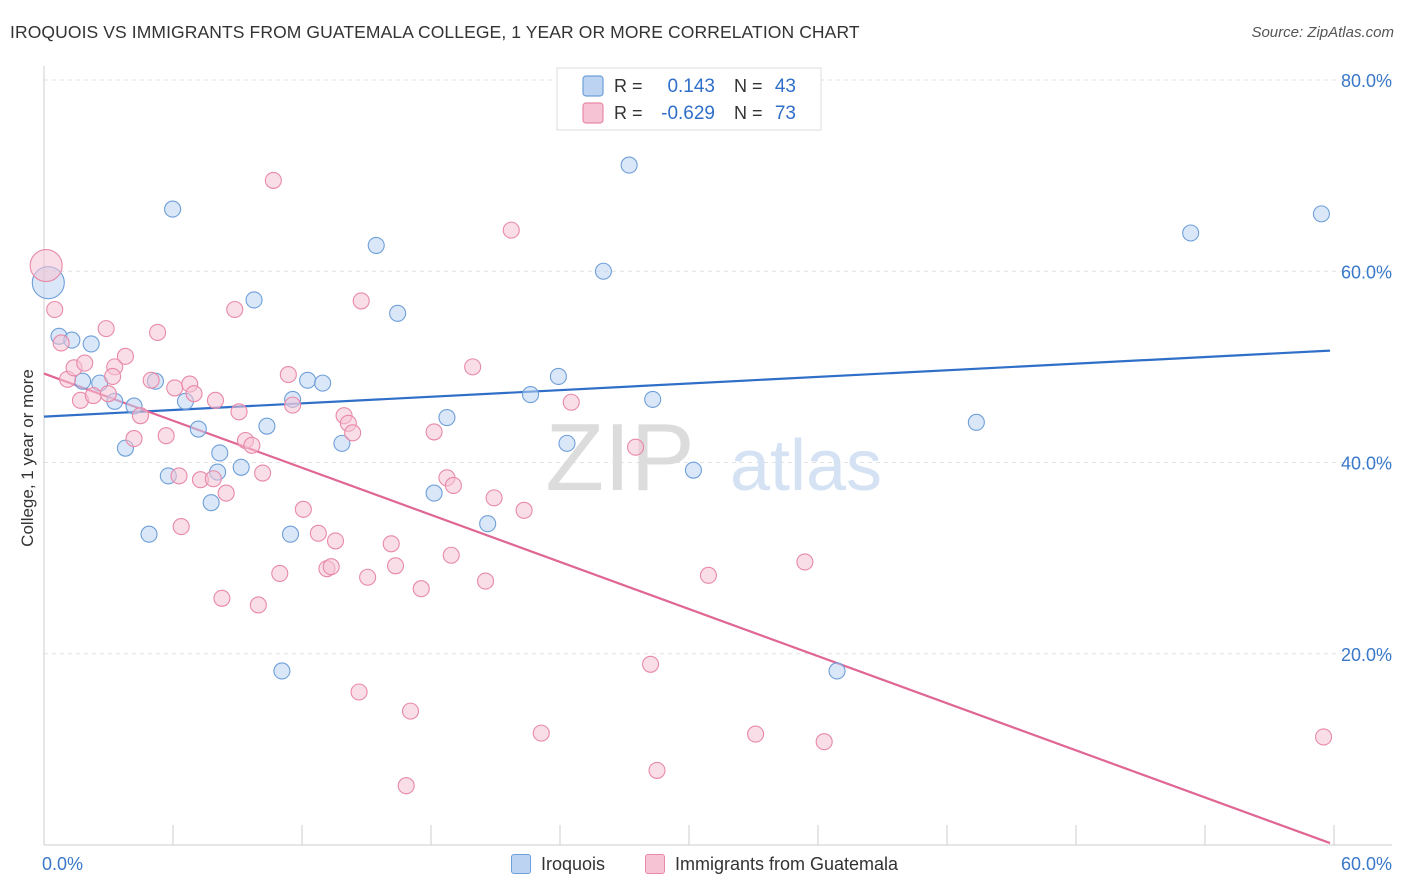 This screenshot has width=1406, height=892. I want to click on legend-r-value-iroquois: 0.143, so click(691, 86).